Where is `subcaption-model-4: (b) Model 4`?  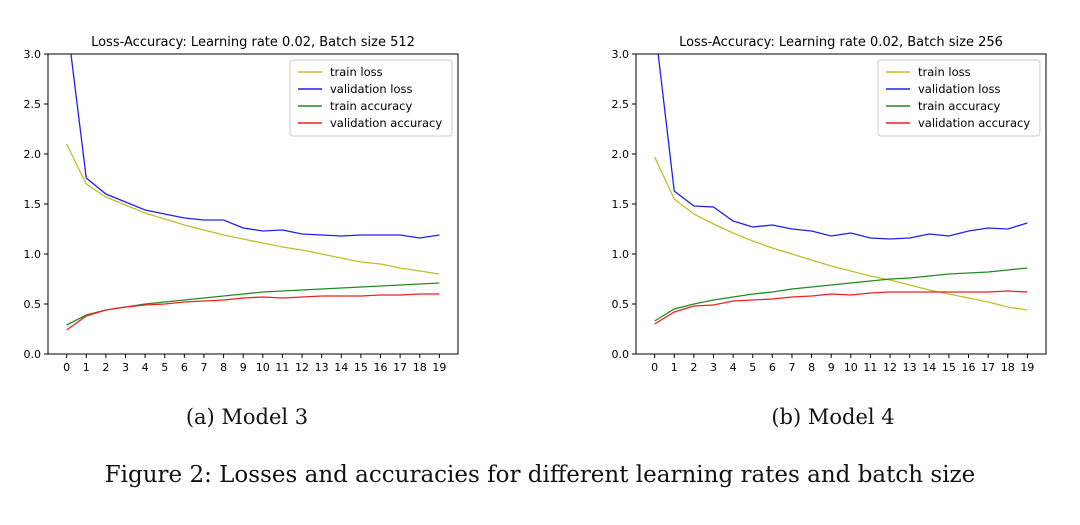 subcaption-model-4: (b) Model 4 is located at coordinates (833, 417).